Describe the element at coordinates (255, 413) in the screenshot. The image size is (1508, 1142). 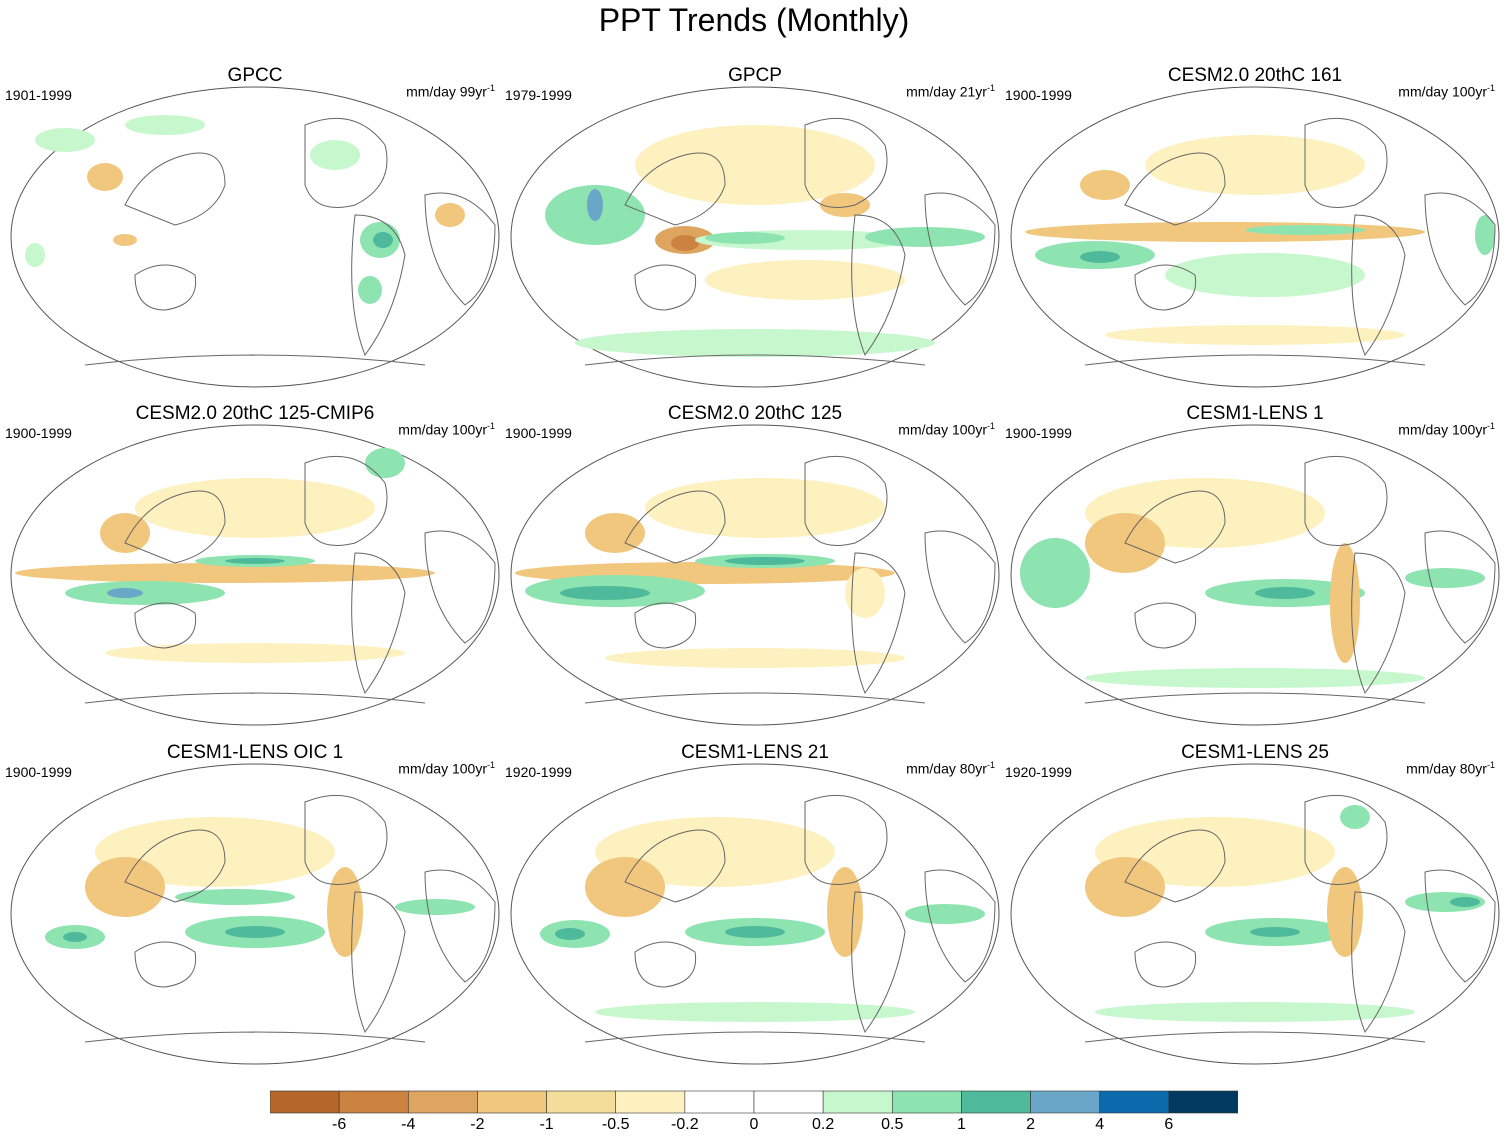
I see `panel-title: CESM2.0 20thC 125-CMIP6` at that location.